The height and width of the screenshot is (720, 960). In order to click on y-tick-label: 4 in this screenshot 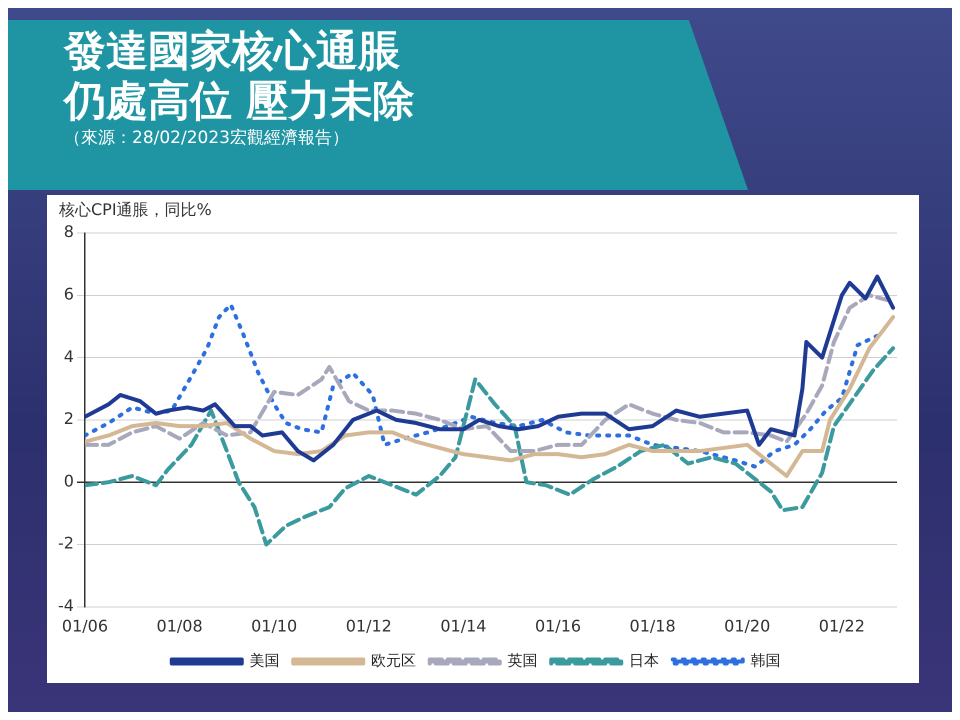, I will do `click(69, 356)`.